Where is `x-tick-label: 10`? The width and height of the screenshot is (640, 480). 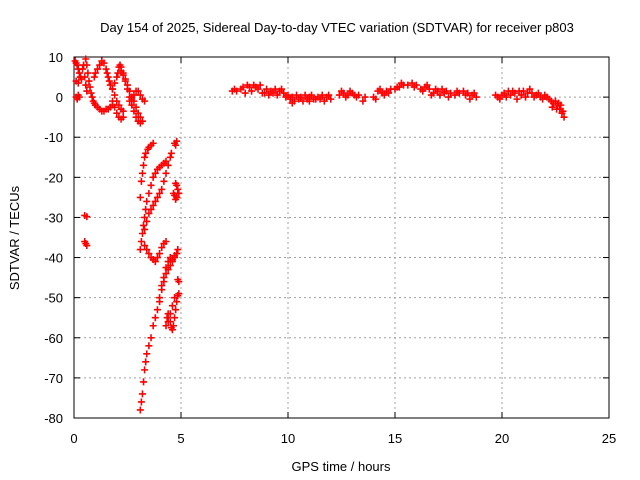
x-tick-label: 10 is located at coordinates (288, 438).